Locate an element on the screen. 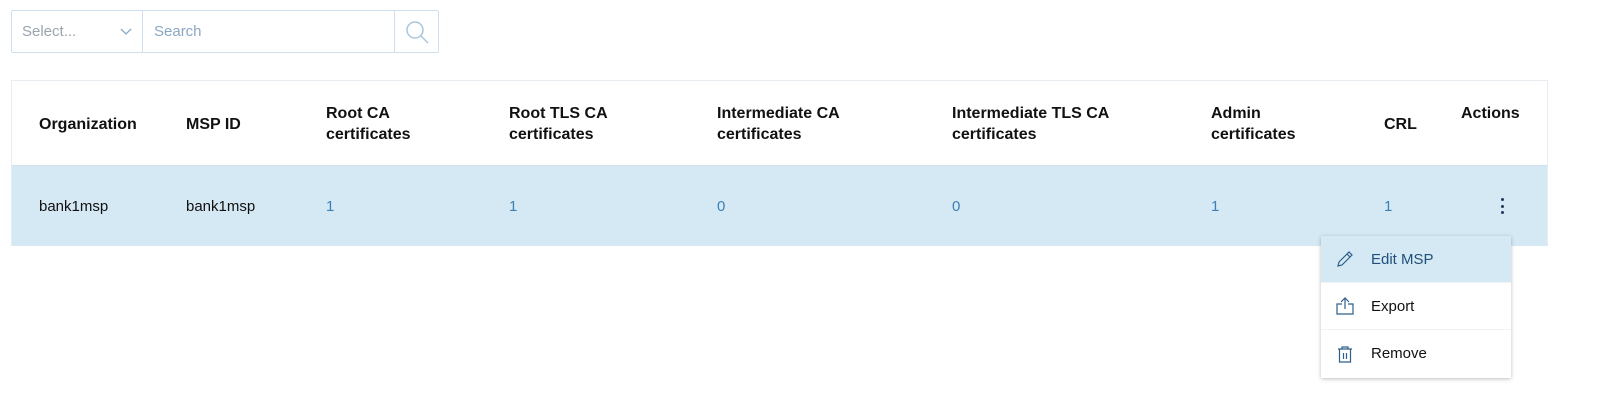 The width and height of the screenshot is (1600, 411). header-organization: Organization is located at coordinates (88, 124).